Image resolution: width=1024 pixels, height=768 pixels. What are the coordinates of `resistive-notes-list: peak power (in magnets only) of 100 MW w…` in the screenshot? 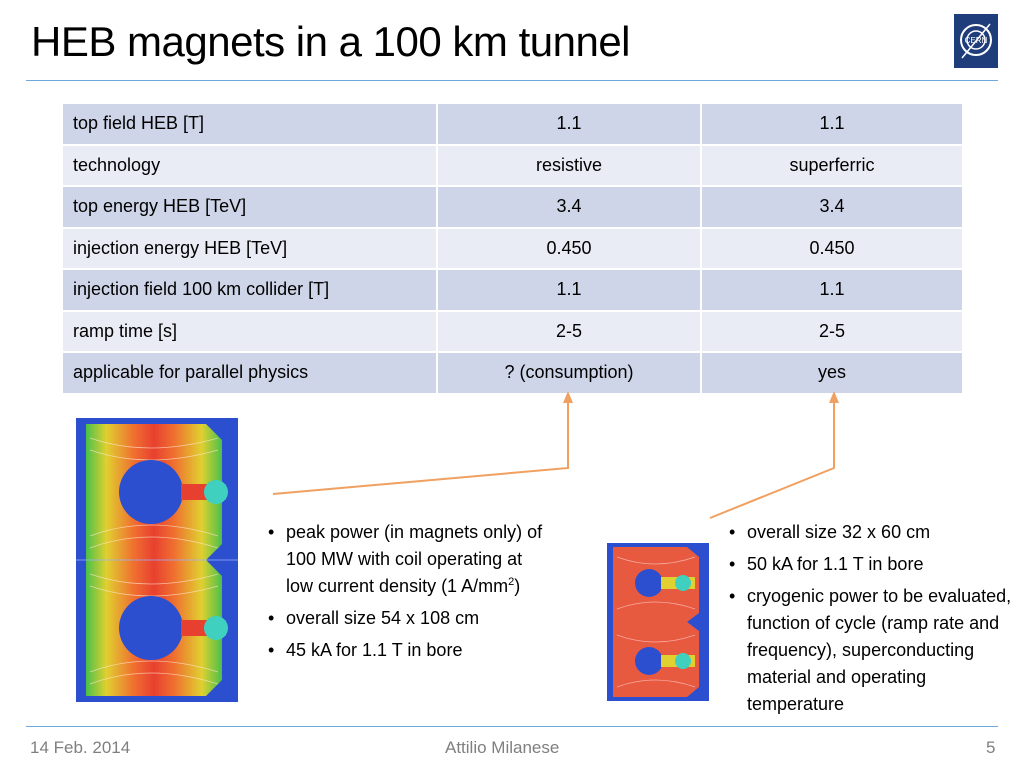 It's located at (406, 594).